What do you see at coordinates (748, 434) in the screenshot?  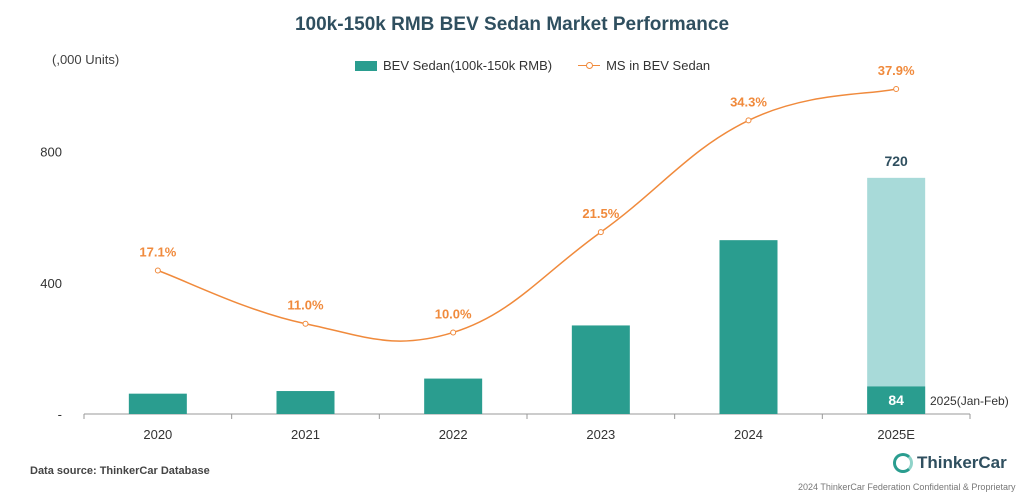 I see `x-tick-label: 2024` at bounding box center [748, 434].